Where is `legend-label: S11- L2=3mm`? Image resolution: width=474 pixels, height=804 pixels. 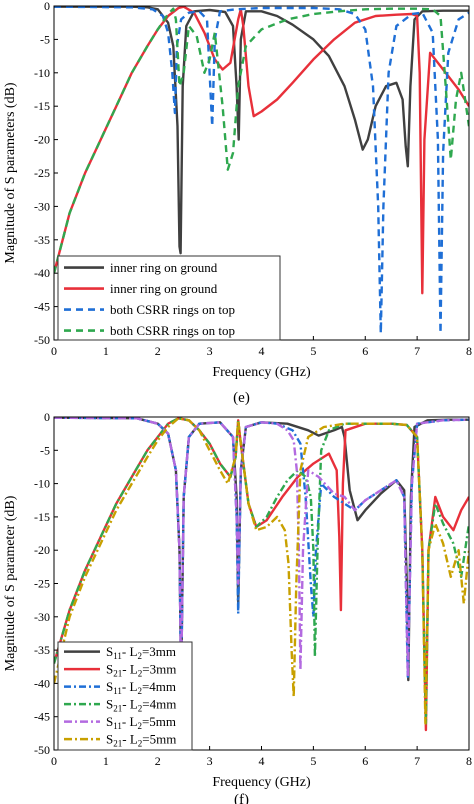
legend-label: S11- L2=3mm is located at coordinates (141, 652).